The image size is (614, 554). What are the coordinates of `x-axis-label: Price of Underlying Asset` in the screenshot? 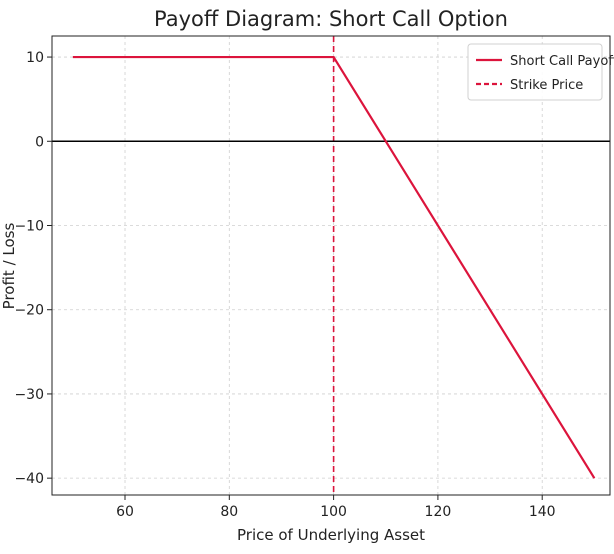 It's located at (331, 535).